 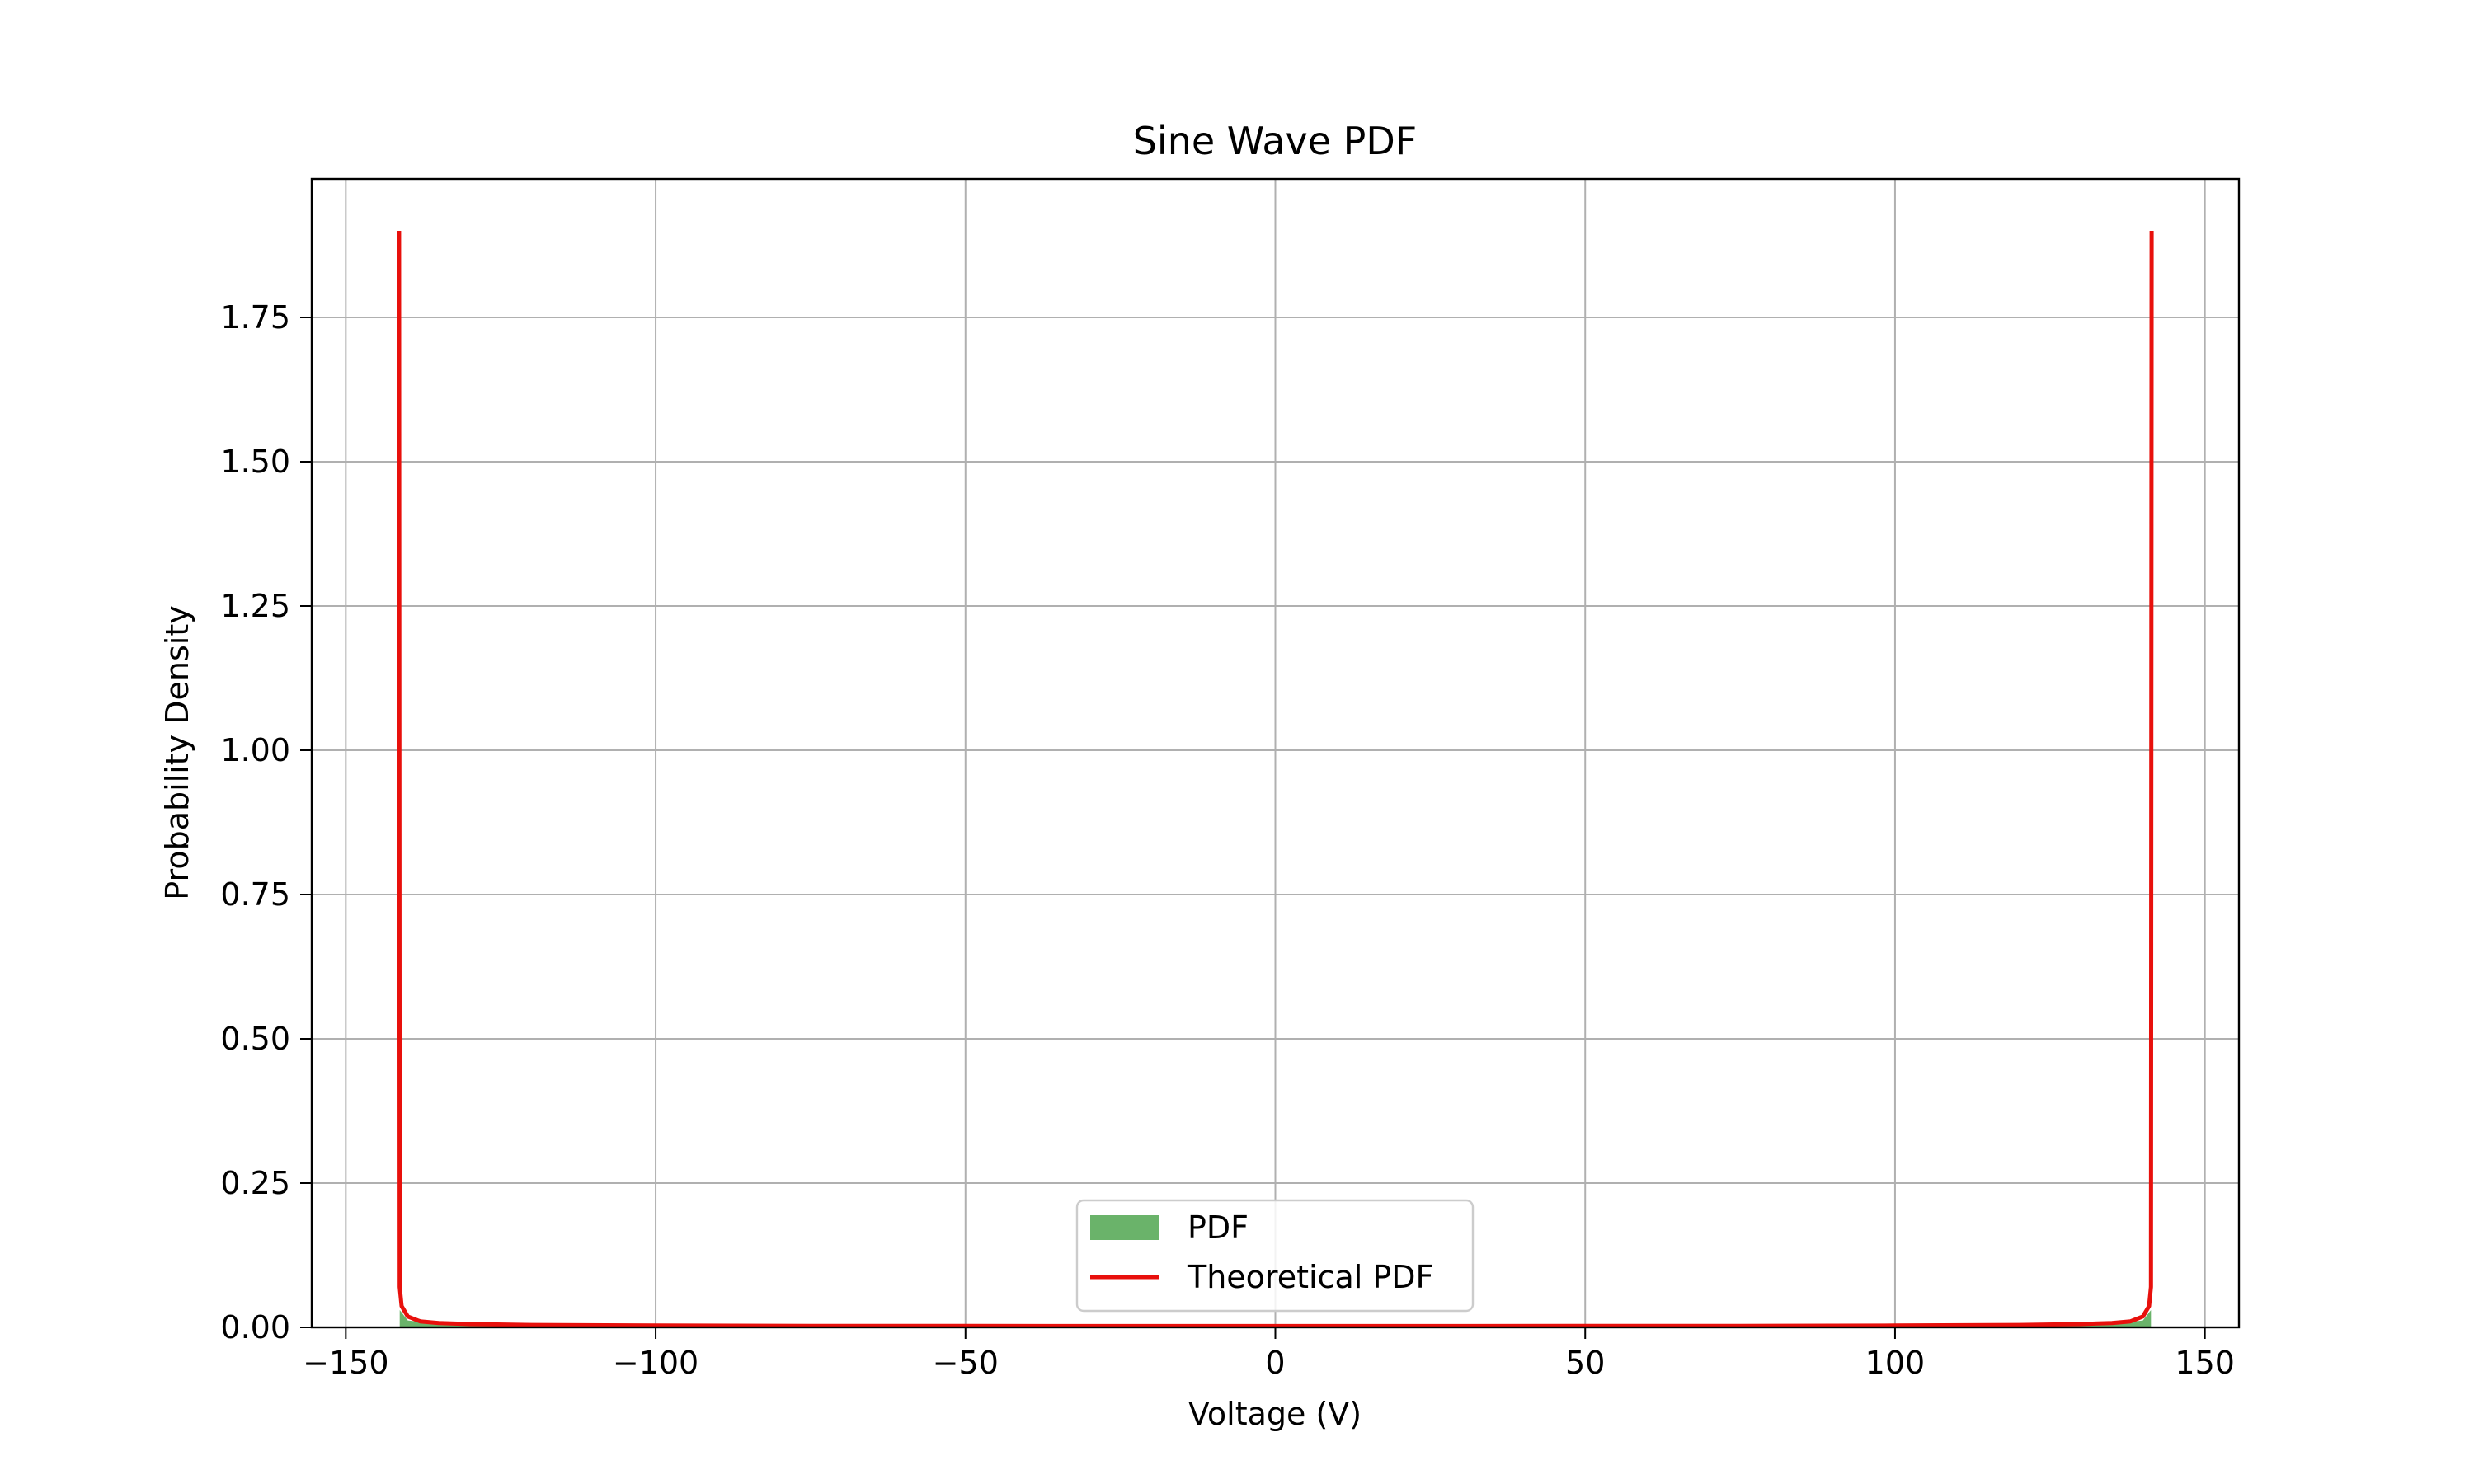 What do you see at coordinates (255, 606) in the screenshot?
I see `y-tick-label: 1.25` at bounding box center [255, 606].